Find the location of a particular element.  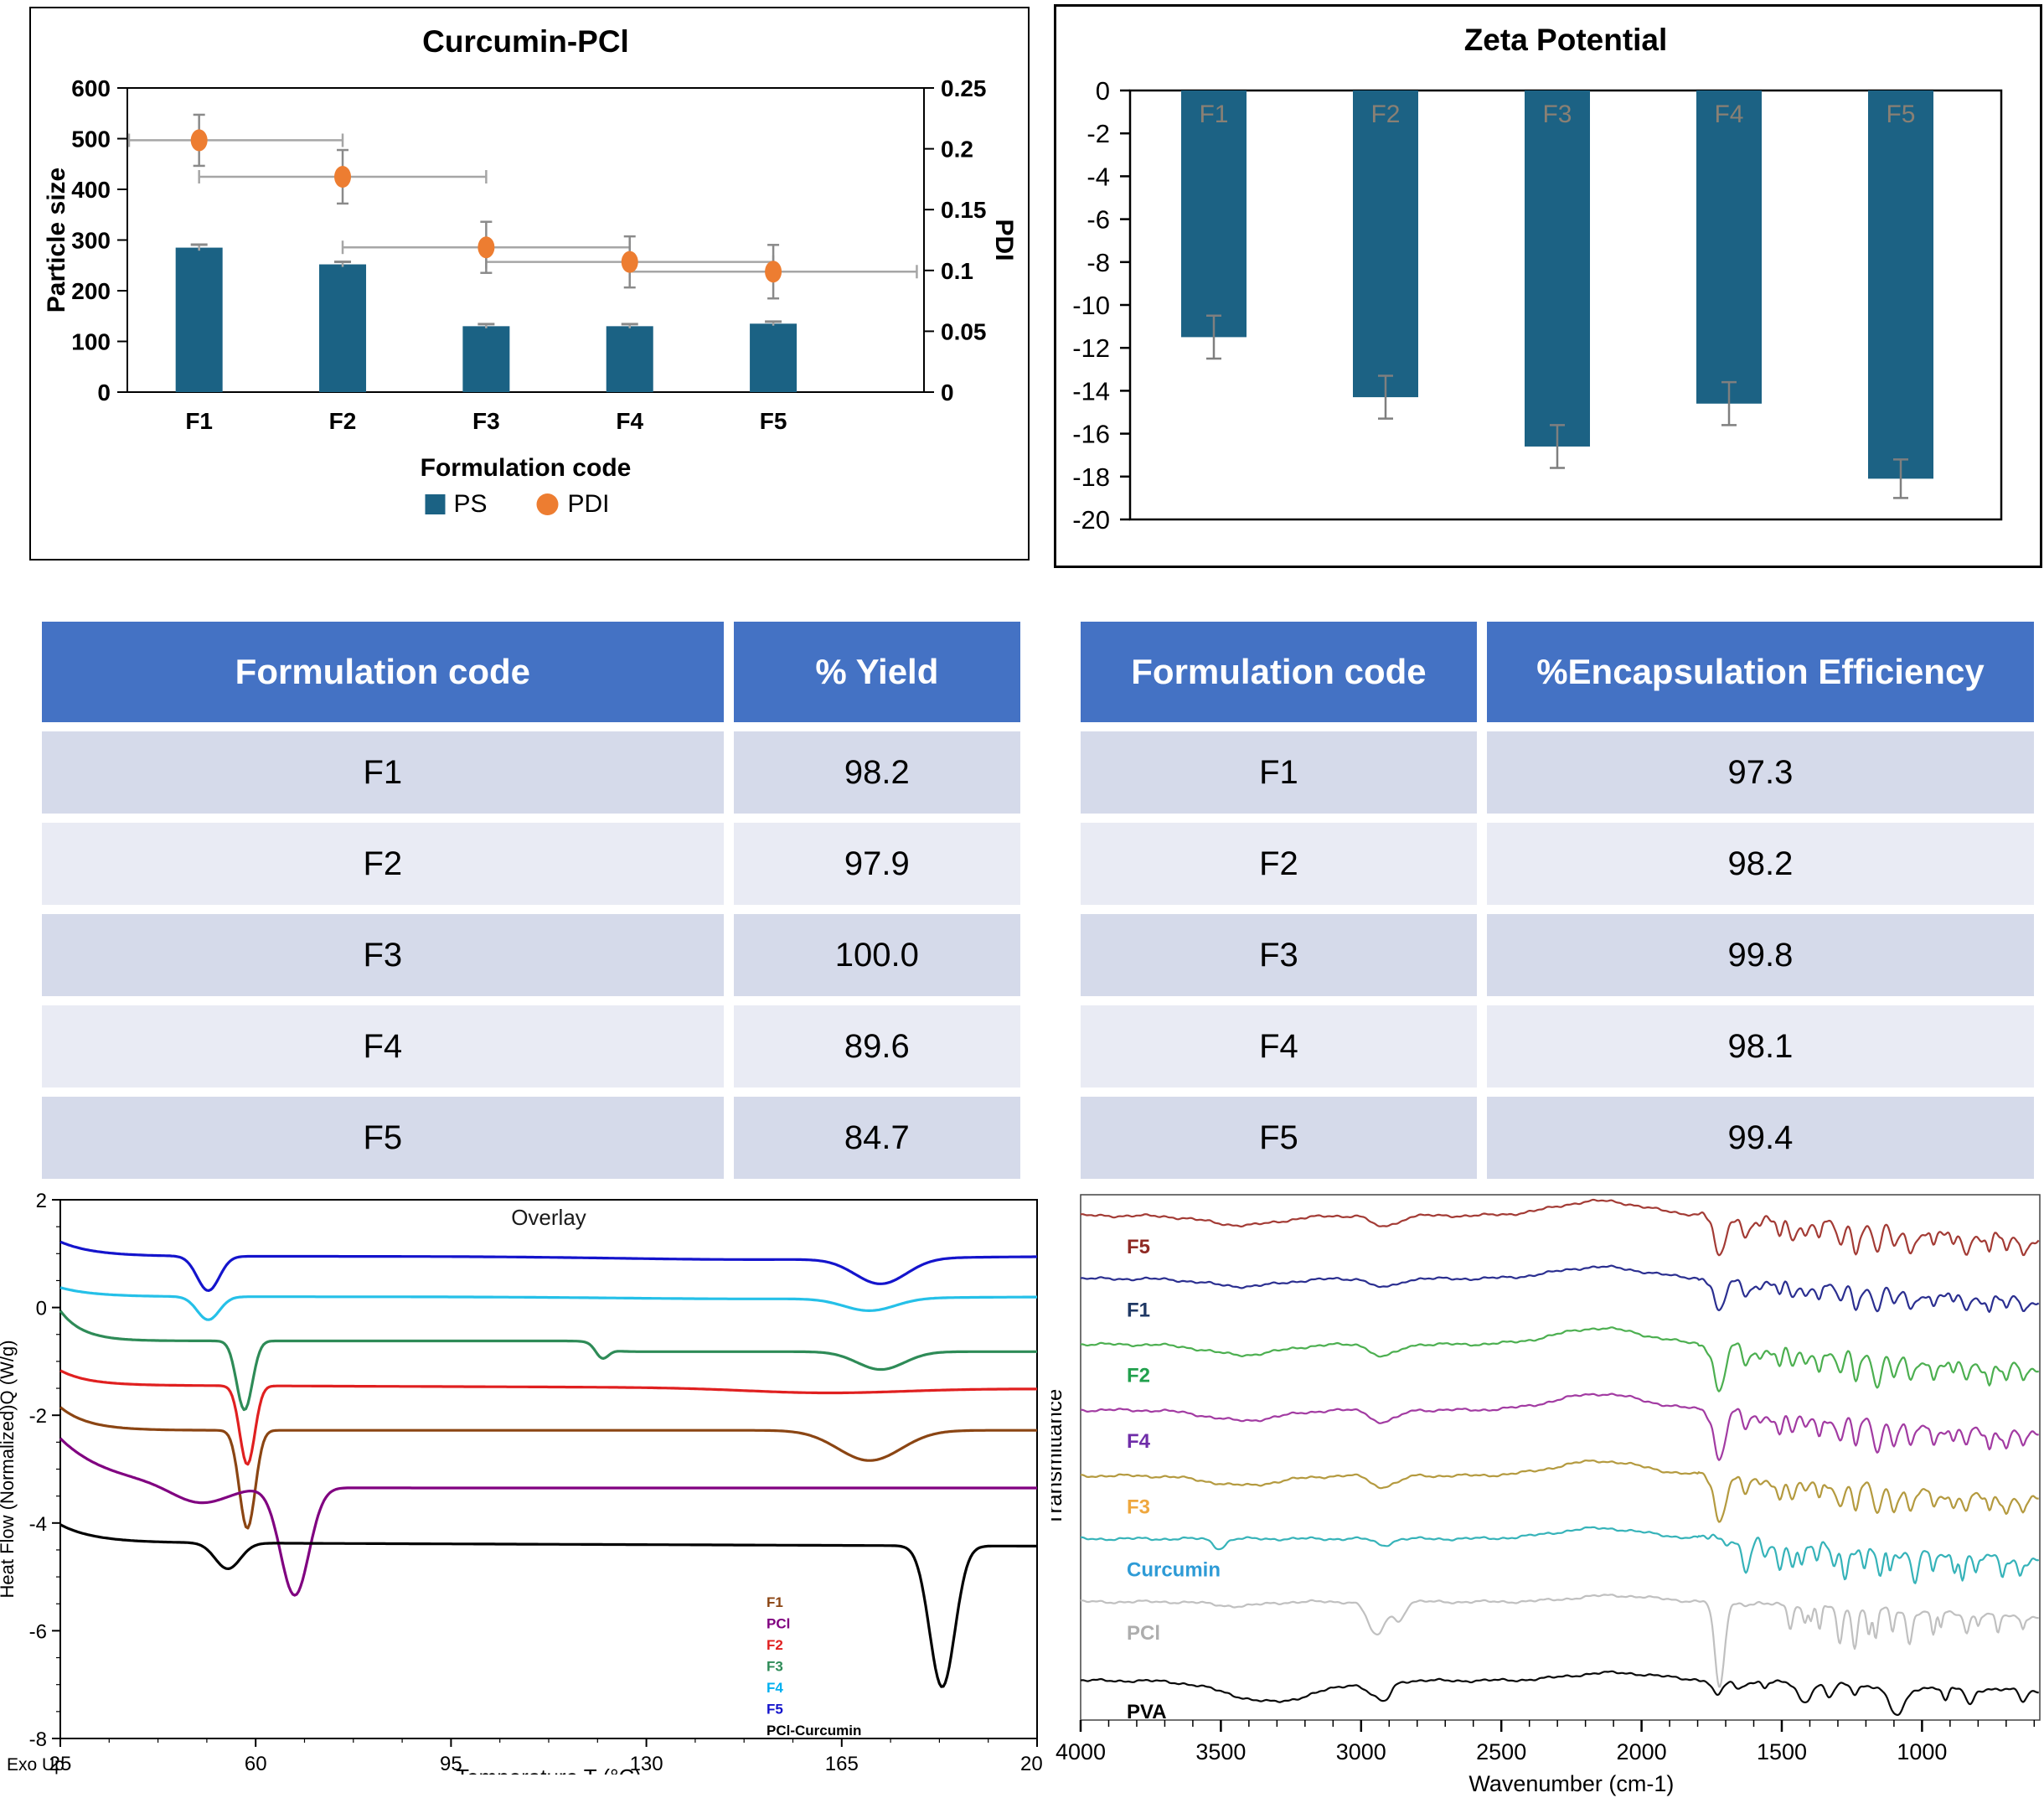

yield-table-header-yield: % Yield is located at coordinates (876, 672).